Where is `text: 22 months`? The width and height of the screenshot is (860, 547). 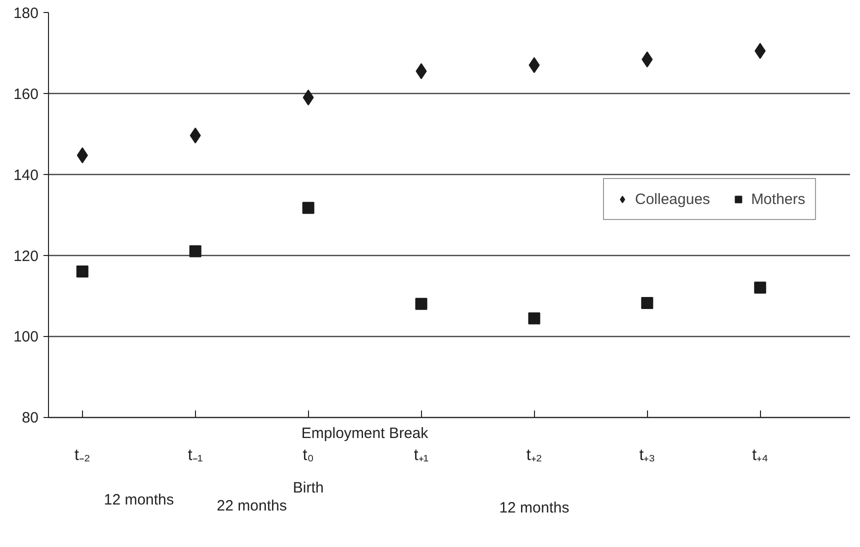
text: 22 months is located at coordinates (251, 506).